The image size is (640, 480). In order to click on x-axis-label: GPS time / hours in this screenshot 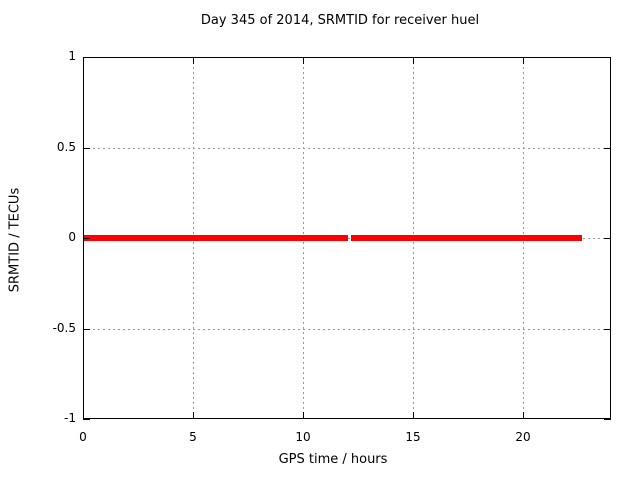, I will do `click(333, 459)`.